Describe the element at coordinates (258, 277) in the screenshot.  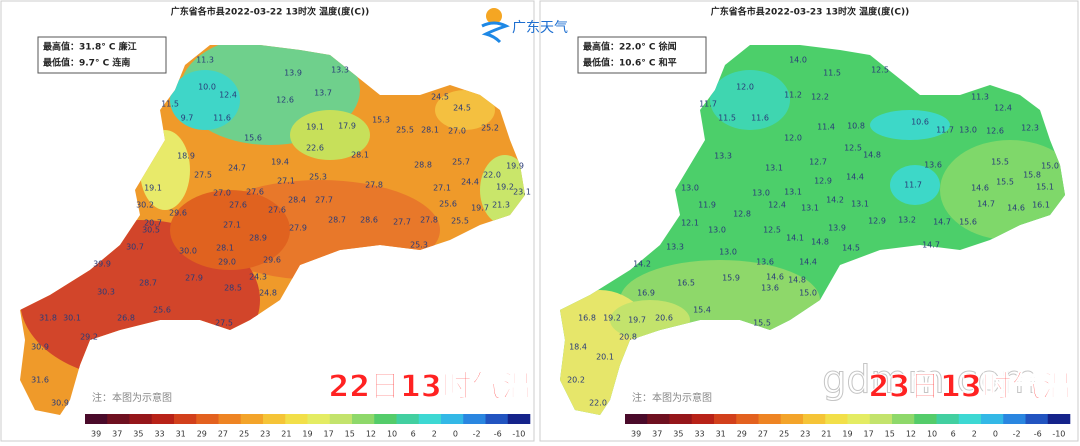
I see `county-temp: 24.3` at that location.